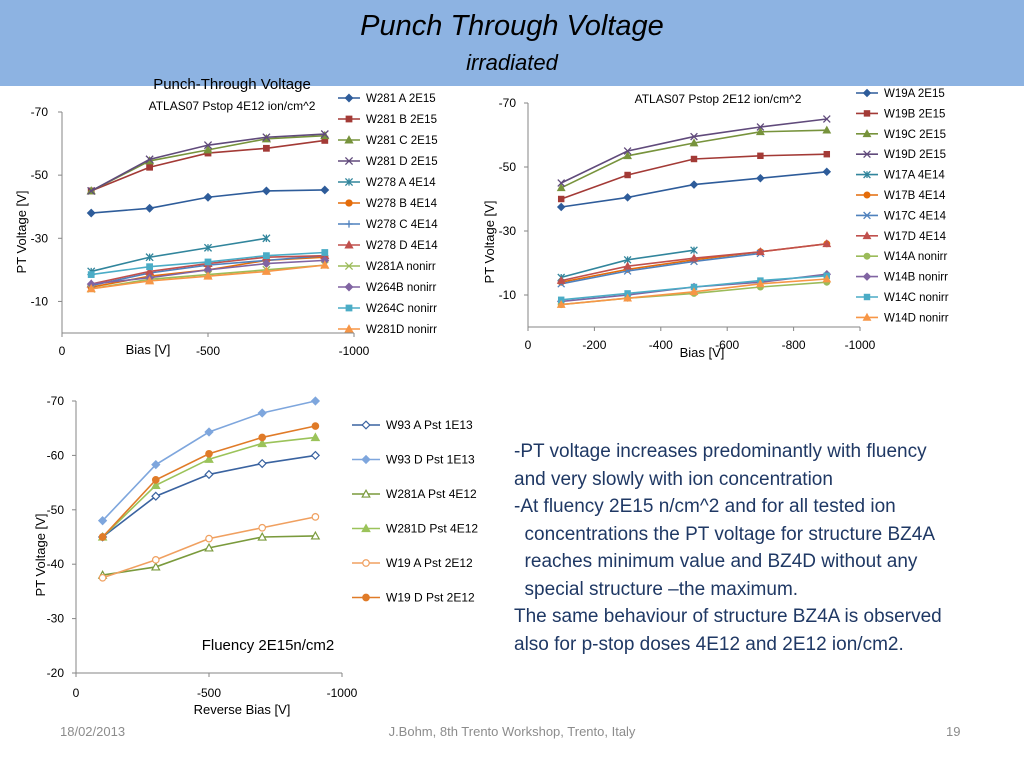  I want to click on legend-entry: W19 A Pst 2E12, so click(412, 563).